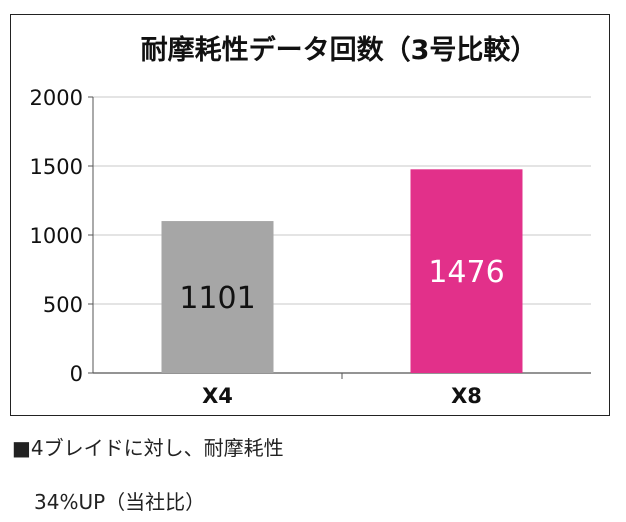  I want to click on data-label: 1101, so click(217, 298).